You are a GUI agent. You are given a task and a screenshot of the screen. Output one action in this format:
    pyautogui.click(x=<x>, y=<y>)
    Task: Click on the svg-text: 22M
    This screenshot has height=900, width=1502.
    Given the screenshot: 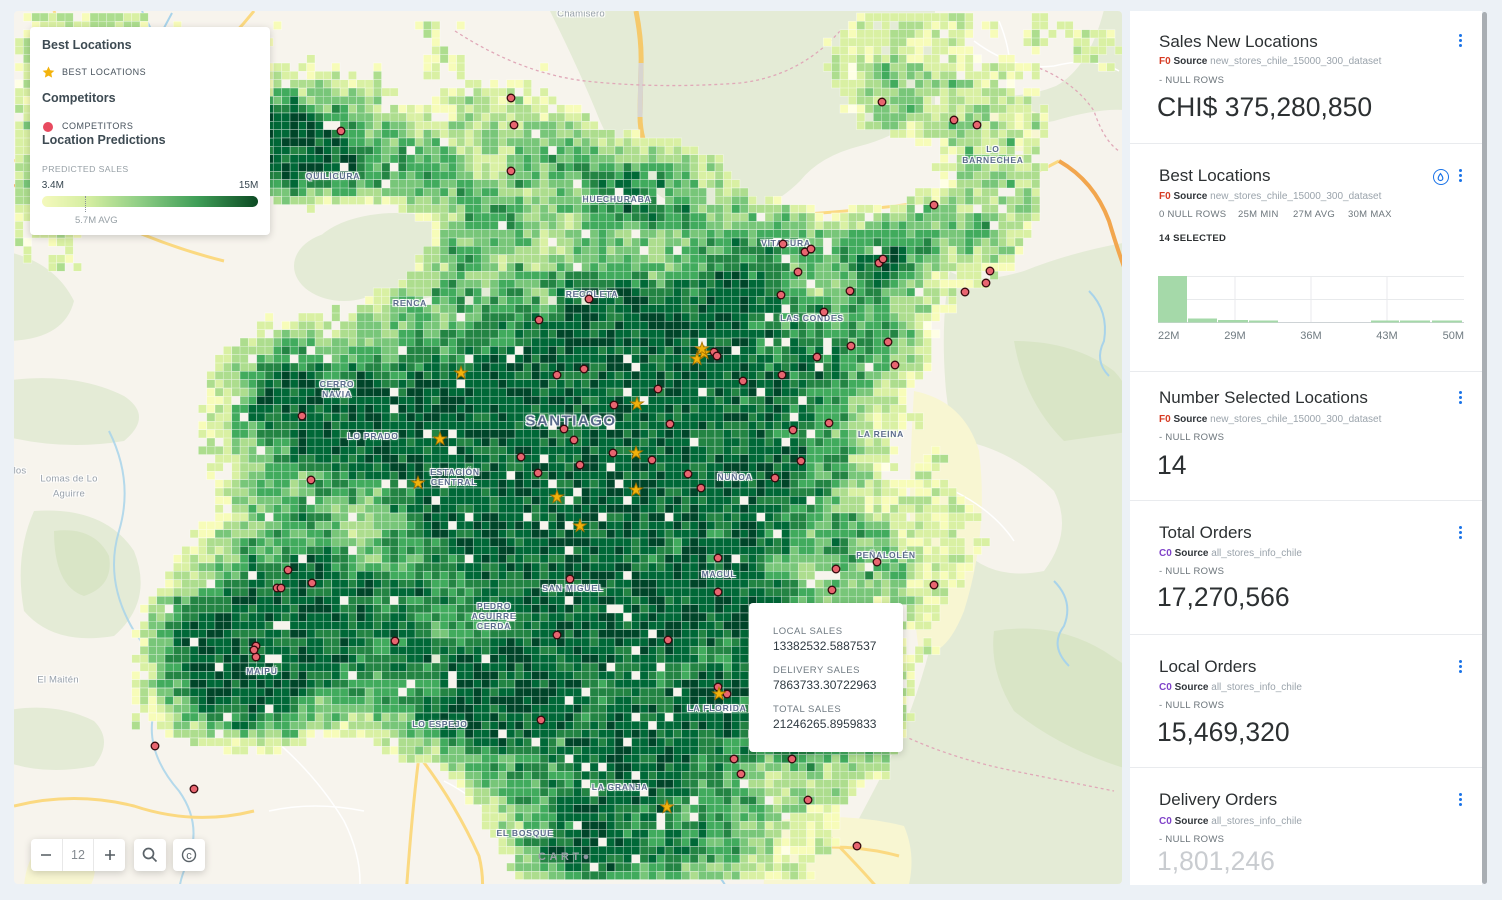 What is the action you would take?
    pyautogui.click(x=1168, y=335)
    